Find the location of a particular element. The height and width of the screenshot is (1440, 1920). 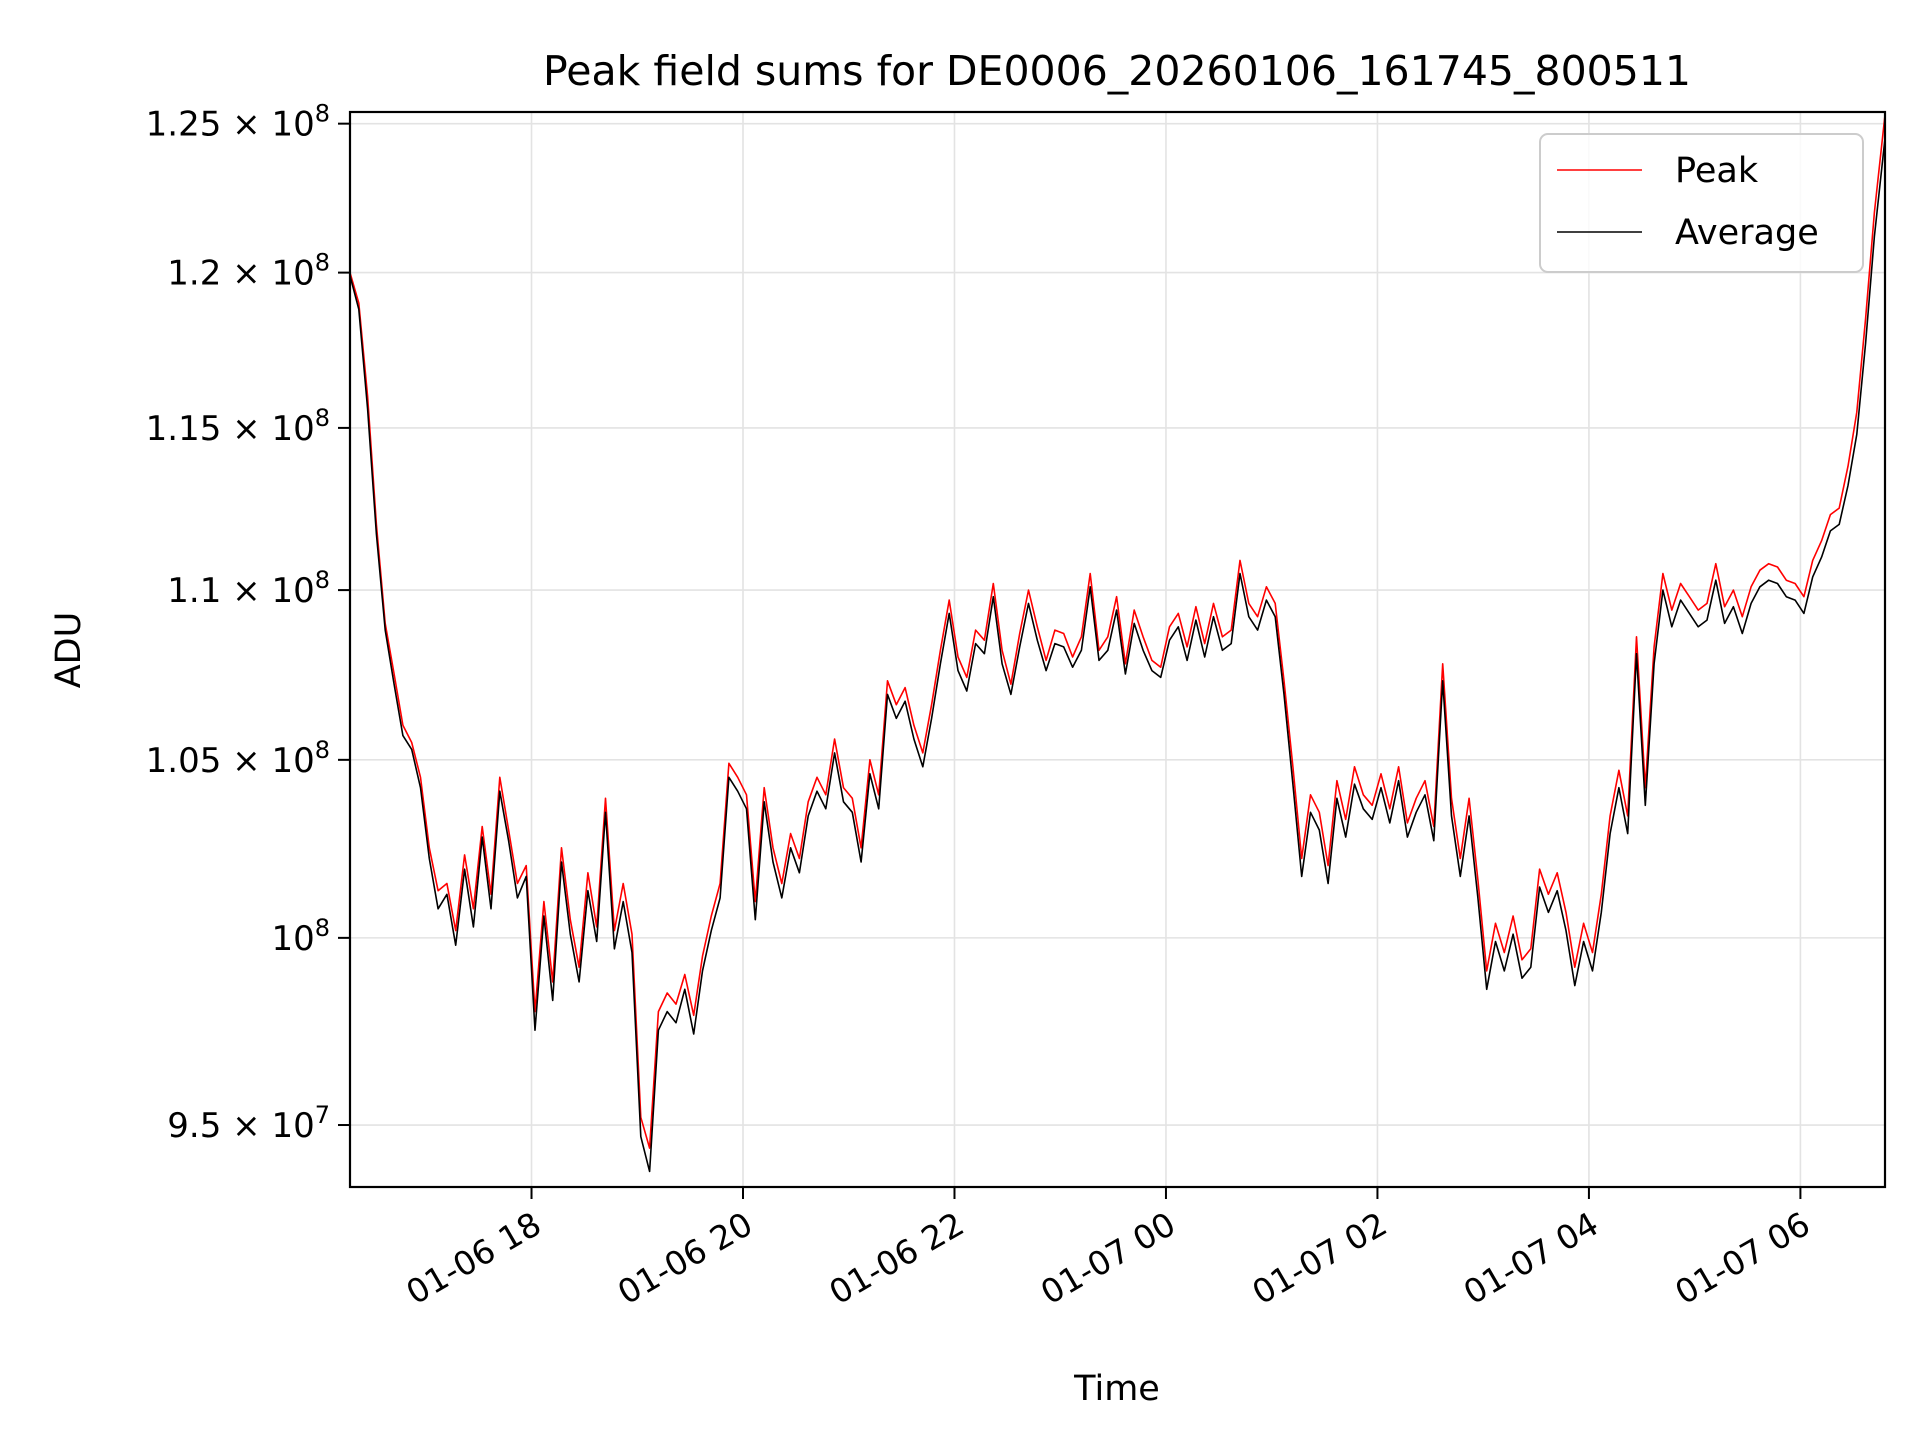

y-axis-label: ADU is located at coordinates (69, 650).